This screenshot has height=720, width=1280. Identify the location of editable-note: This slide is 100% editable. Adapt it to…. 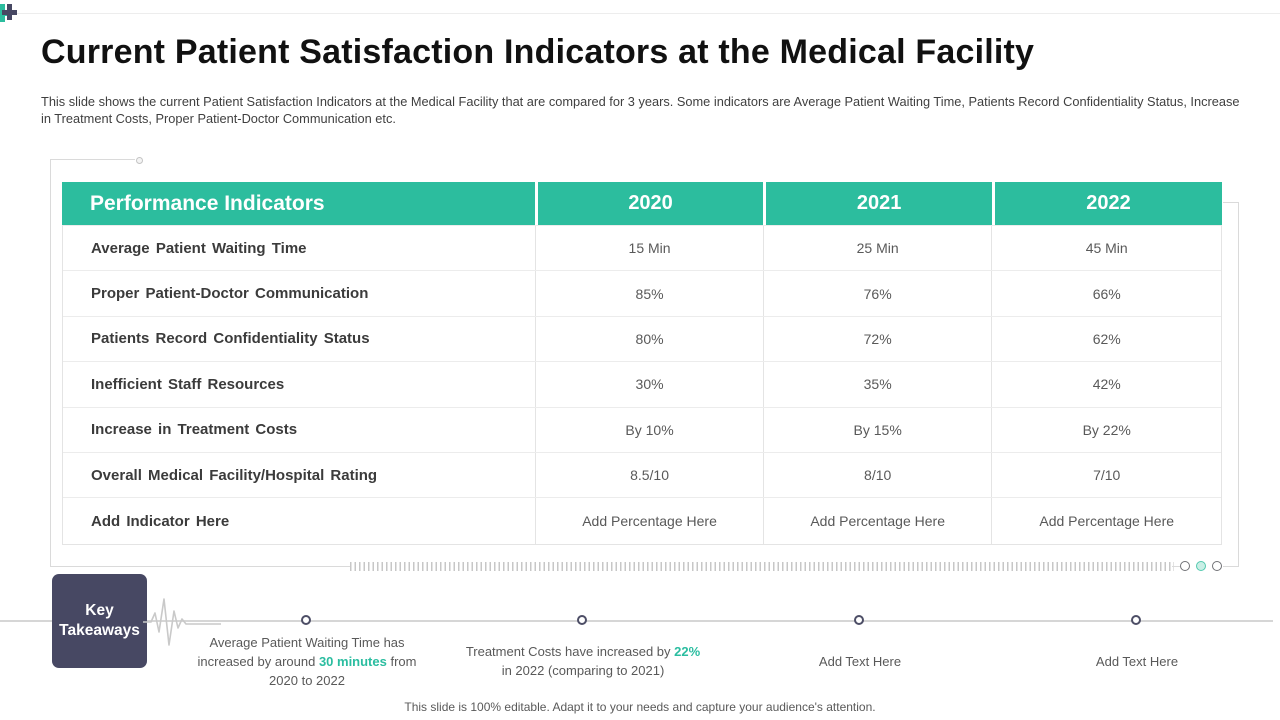
(640, 707).